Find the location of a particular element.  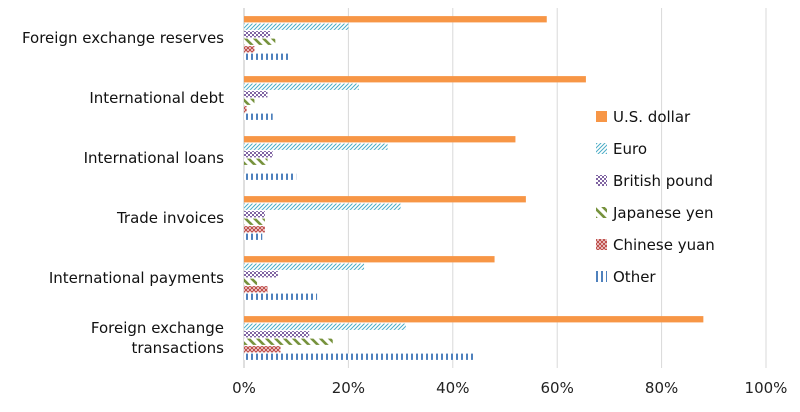

x-tick-label: 60% is located at coordinates (557, 388).